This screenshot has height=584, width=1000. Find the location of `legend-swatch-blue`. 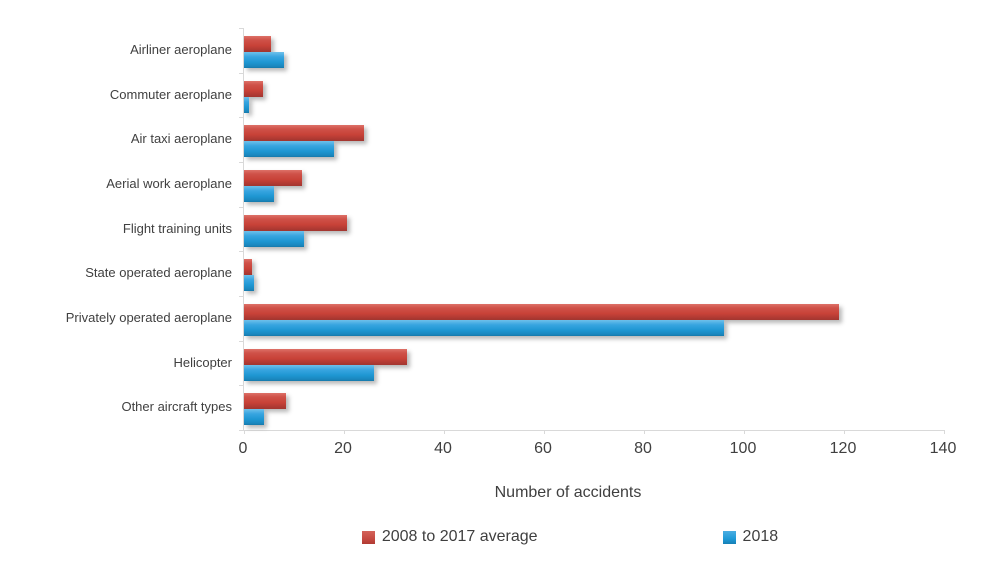

legend-swatch-blue is located at coordinates (729, 537).